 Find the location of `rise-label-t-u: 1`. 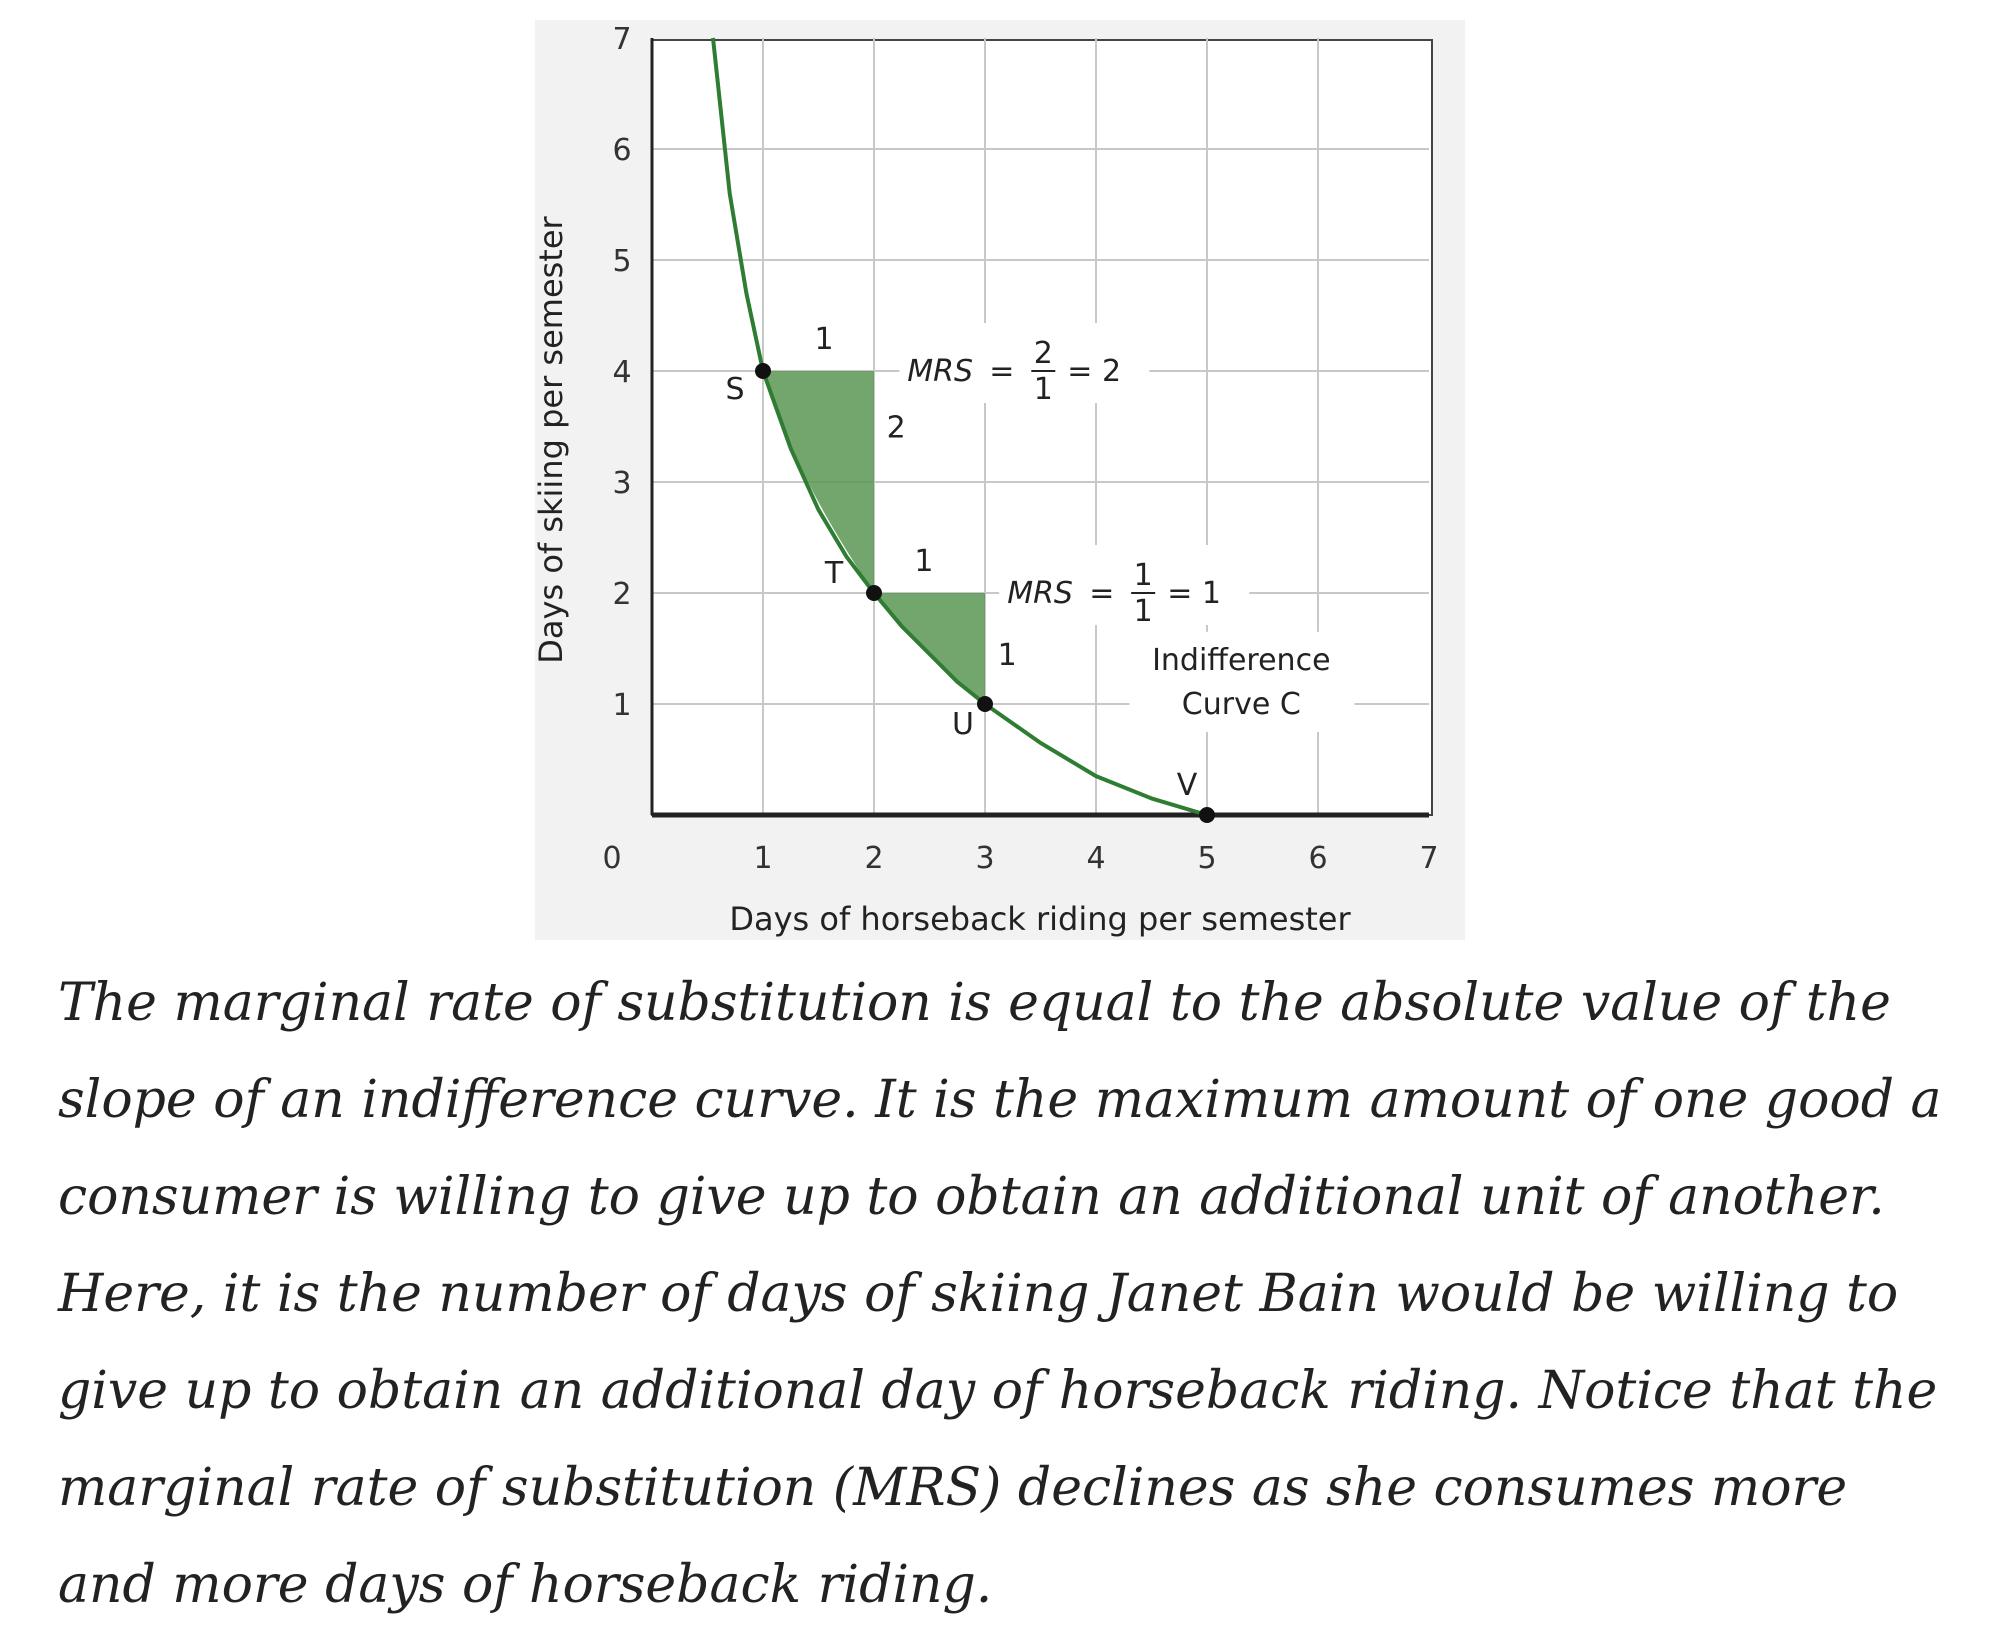

rise-label-t-u: 1 is located at coordinates (1007, 655).